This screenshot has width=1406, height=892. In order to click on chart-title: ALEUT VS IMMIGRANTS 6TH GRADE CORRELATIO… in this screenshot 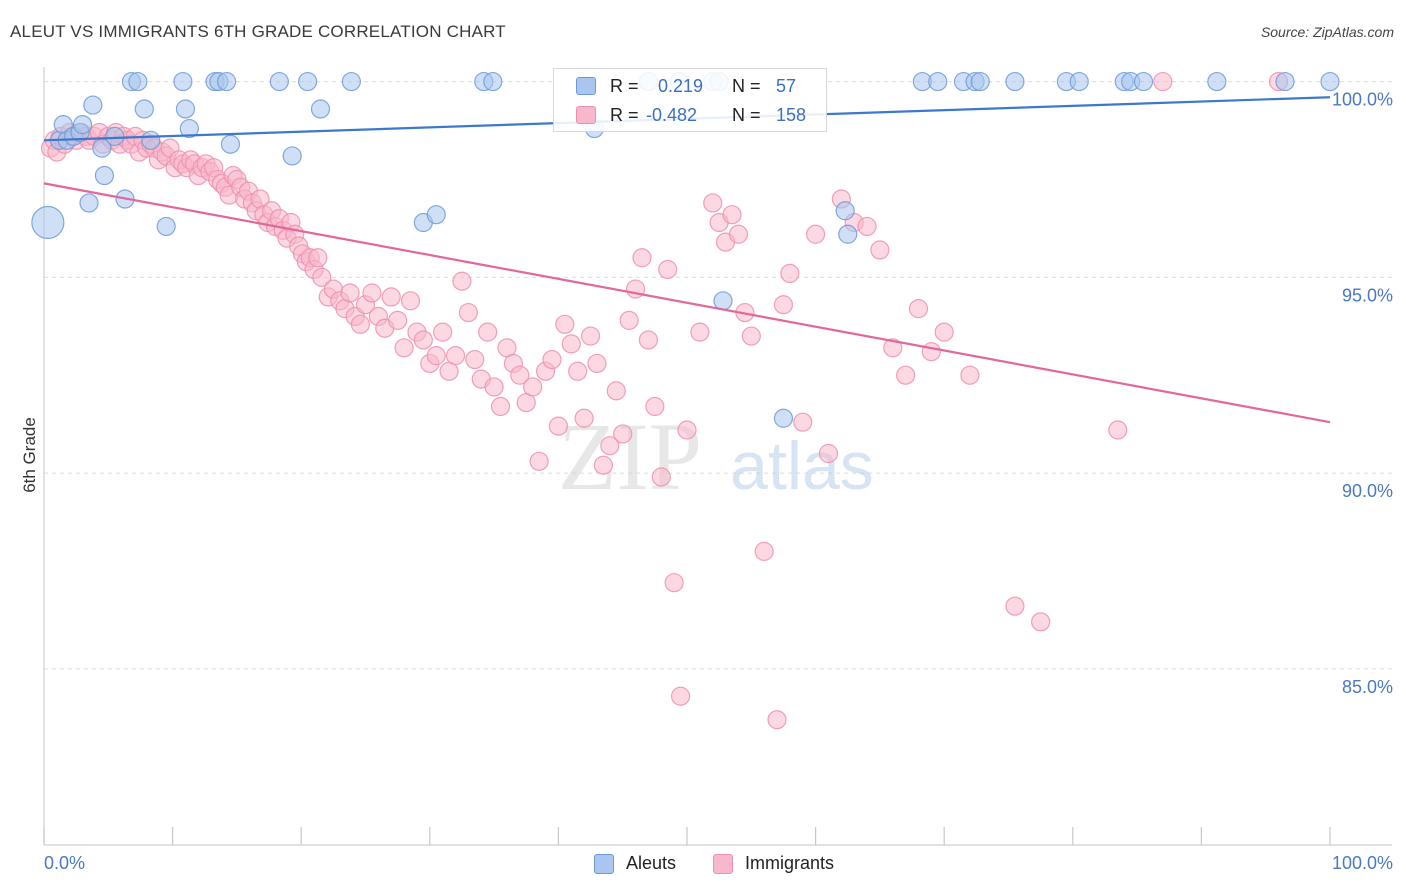, I will do `click(258, 31)`.